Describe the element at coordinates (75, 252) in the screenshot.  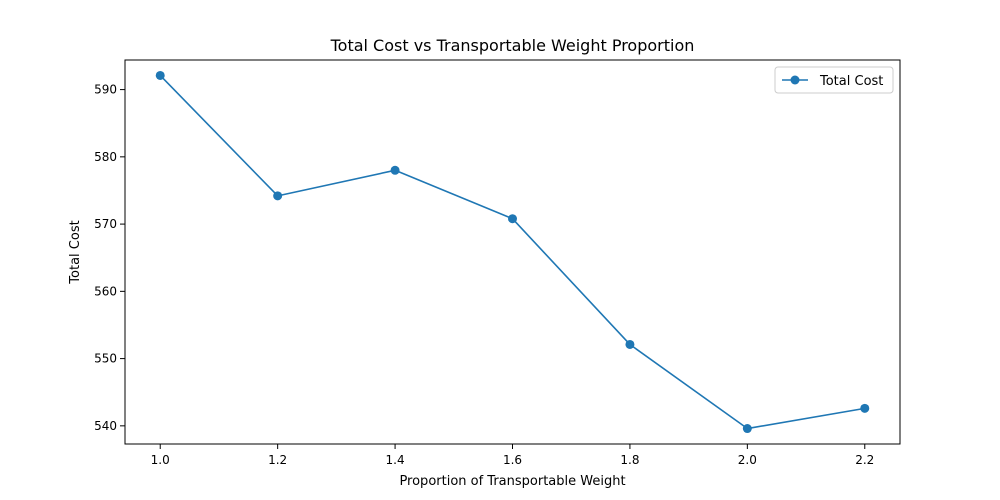
I see `y-axis-label: Total Cost` at that location.